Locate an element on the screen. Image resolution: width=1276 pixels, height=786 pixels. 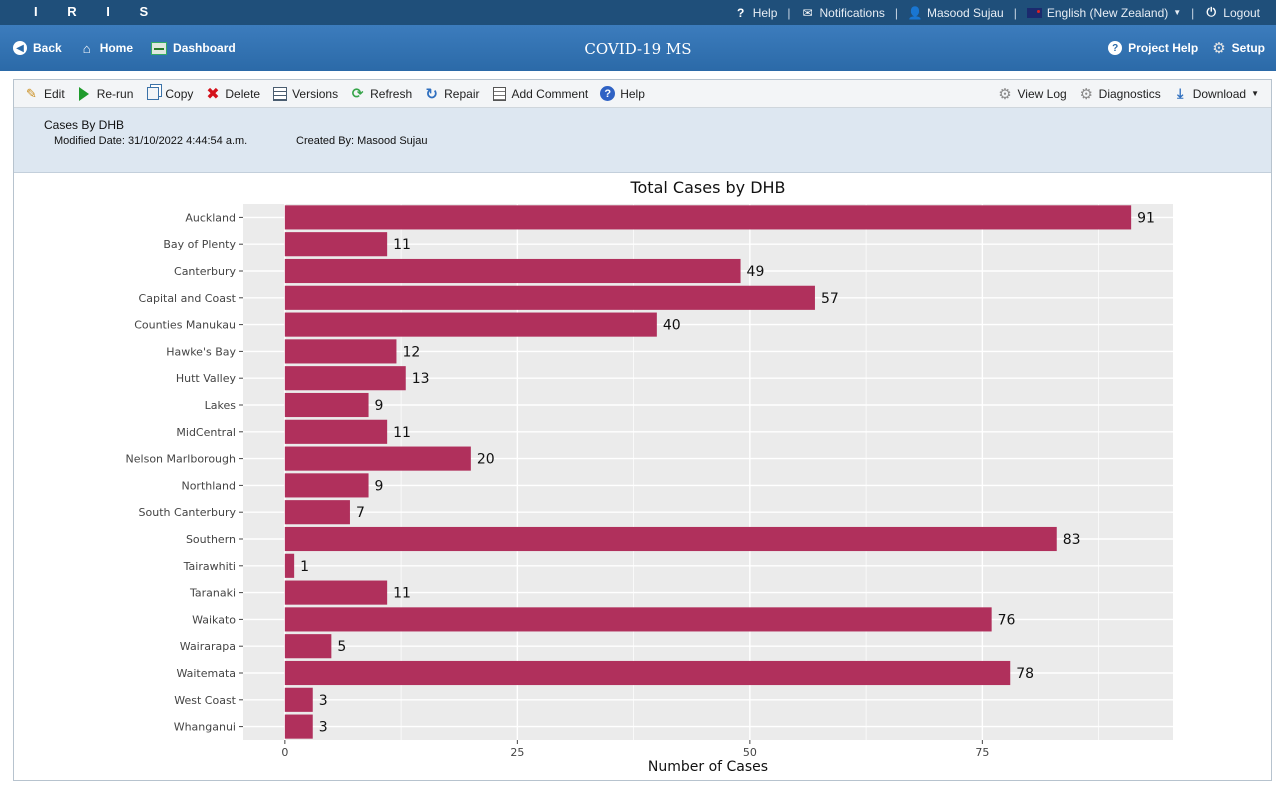
y-tick-label: Waikato is located at coordinates (214, 619).